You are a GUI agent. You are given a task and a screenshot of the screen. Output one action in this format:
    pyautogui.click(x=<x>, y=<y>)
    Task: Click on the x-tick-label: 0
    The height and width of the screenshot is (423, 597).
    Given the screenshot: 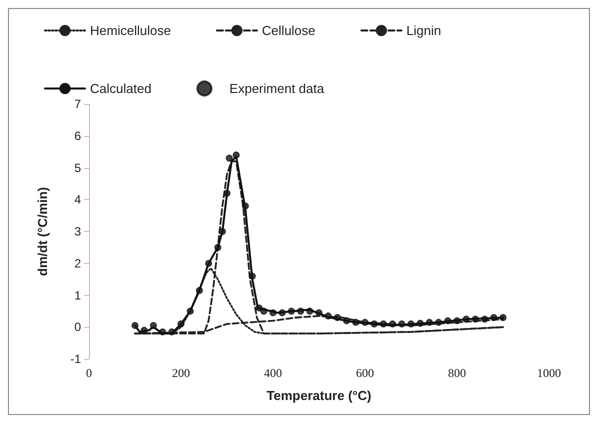 What is the action you would take?
    pyautogui.click(x=89, y=373)
    